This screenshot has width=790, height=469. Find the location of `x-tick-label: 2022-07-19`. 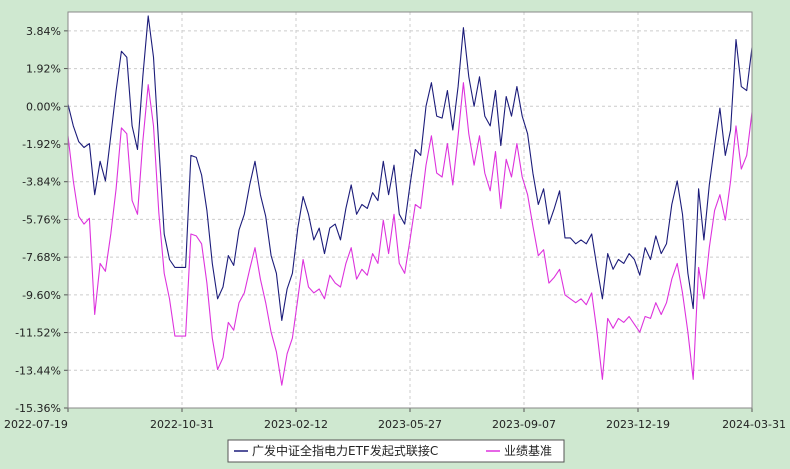

x-tick-label: 2022-07-19 is located at coordinates (36, 424).